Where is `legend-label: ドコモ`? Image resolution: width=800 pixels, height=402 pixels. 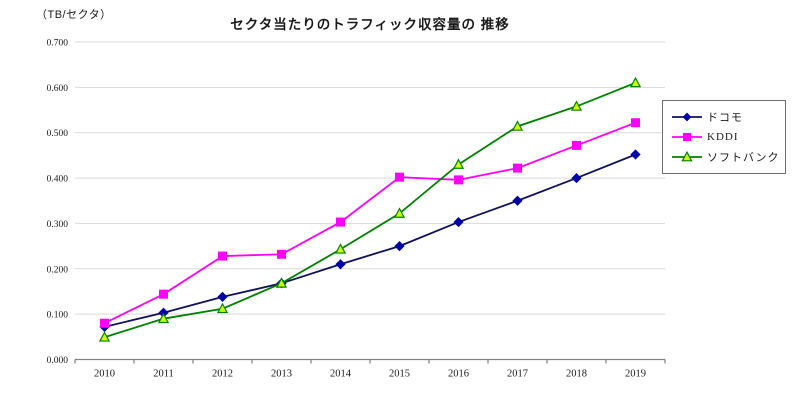 legend-label: ドコモ is located at coordinates (725, 118).